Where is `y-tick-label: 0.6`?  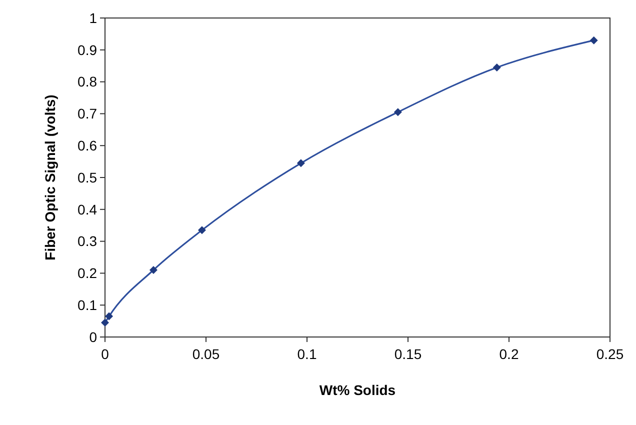 y-tick-label: 0.6 is located at coordinates (88, 146).